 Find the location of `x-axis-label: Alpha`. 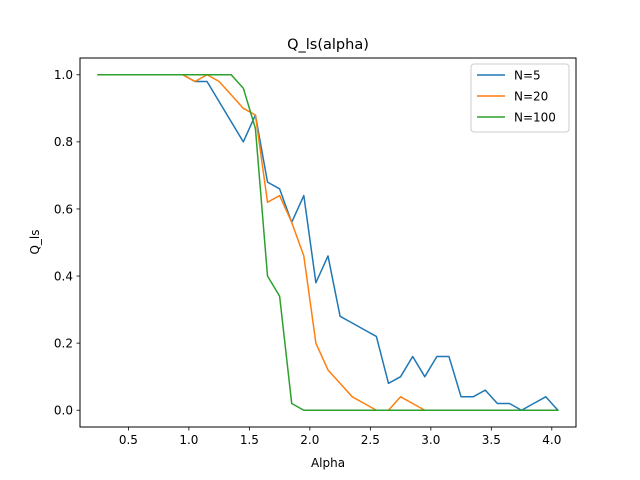

x-axis-label: Alpha is located at coordinates (328, 463).